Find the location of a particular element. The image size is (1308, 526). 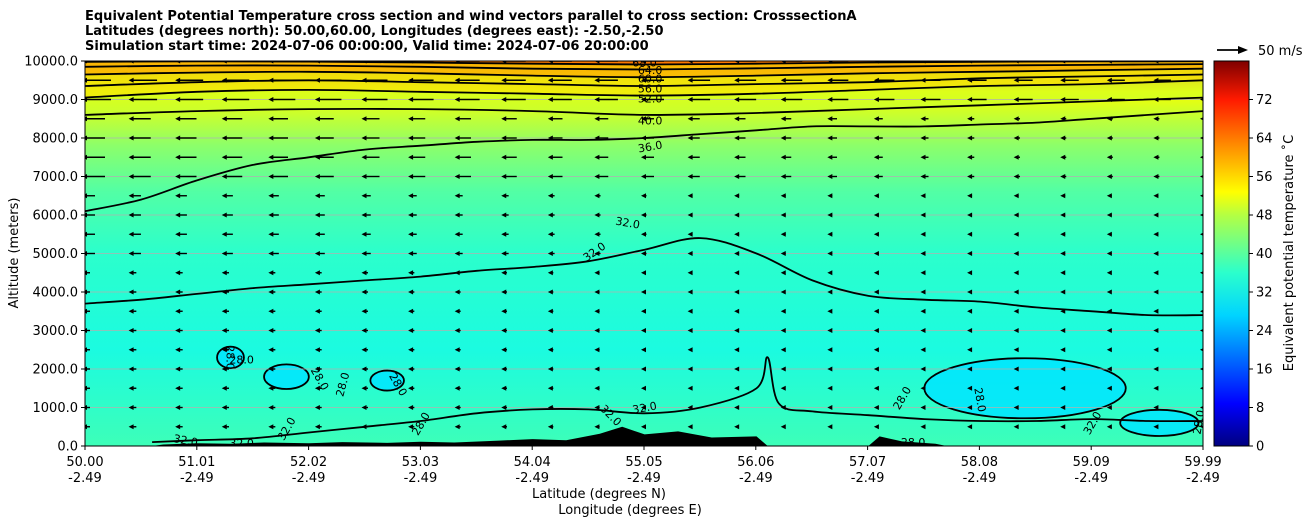

x-tick-label-lat-2: 52.02 is located at coordinates (308, 462).